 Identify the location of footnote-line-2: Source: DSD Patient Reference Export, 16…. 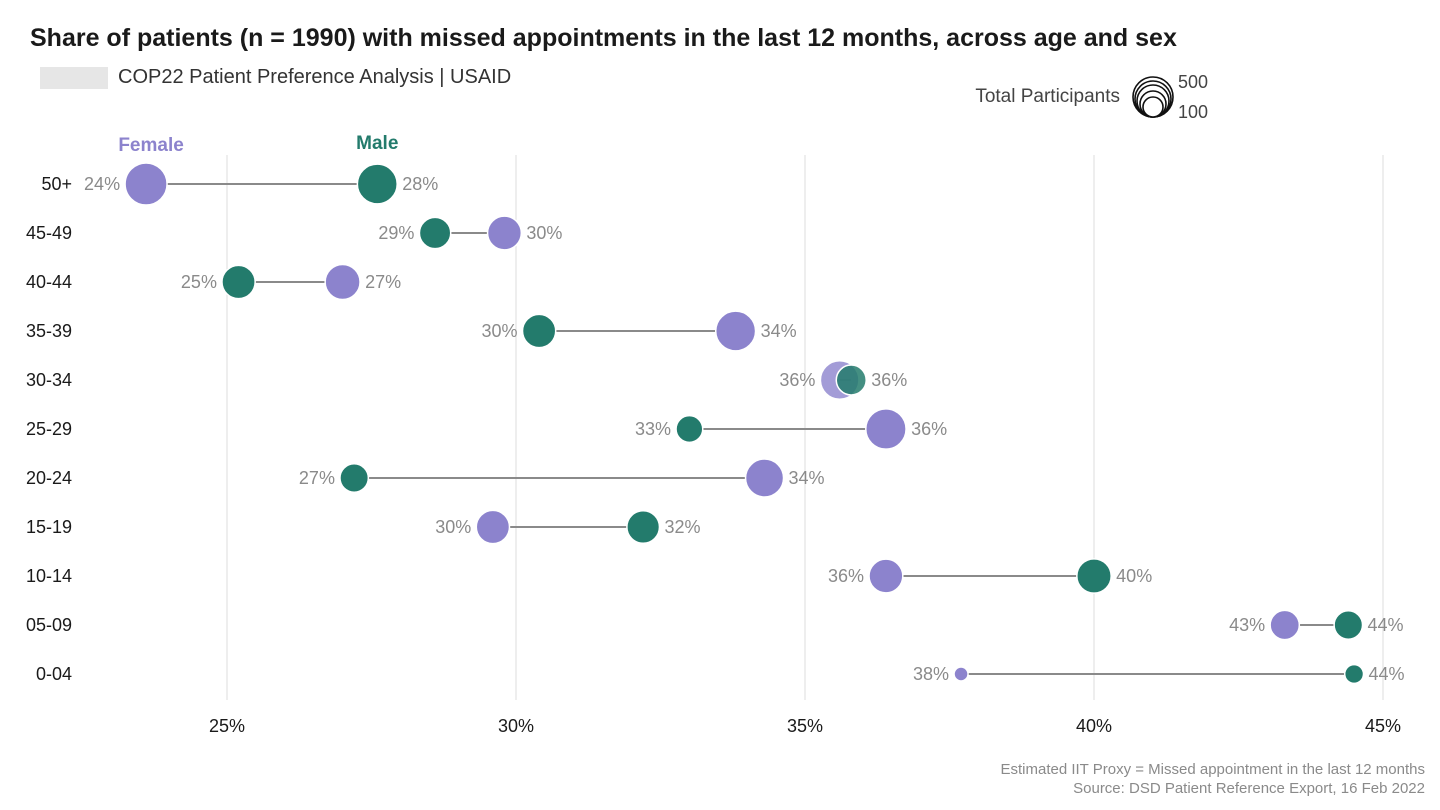
(1249, 788).